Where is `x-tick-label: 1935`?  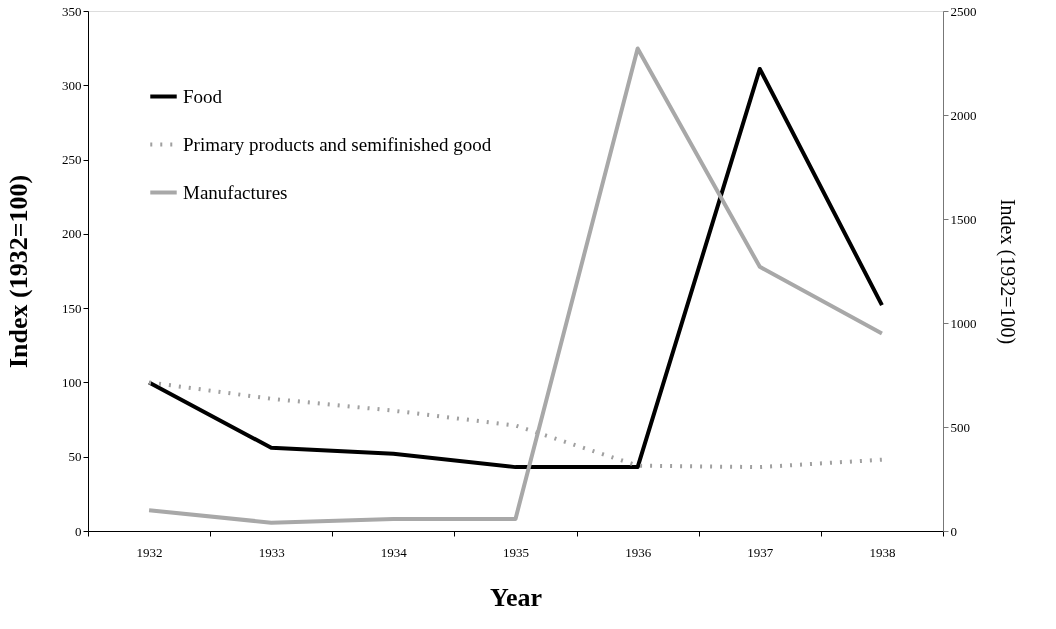 x-tick-label: 1935 is located at coordinates (516, 552).